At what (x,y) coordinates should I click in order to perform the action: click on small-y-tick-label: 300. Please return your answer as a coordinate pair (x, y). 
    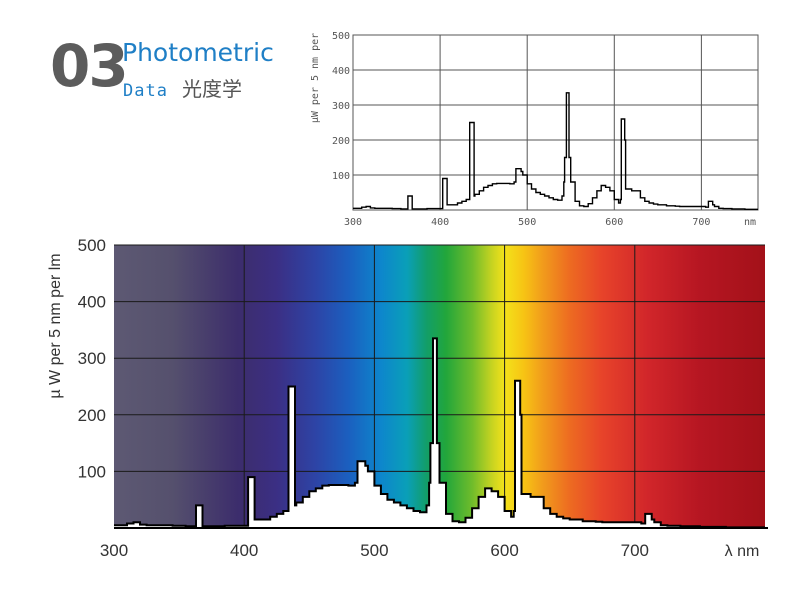
    Looking at the image, I should click on (341, 106).